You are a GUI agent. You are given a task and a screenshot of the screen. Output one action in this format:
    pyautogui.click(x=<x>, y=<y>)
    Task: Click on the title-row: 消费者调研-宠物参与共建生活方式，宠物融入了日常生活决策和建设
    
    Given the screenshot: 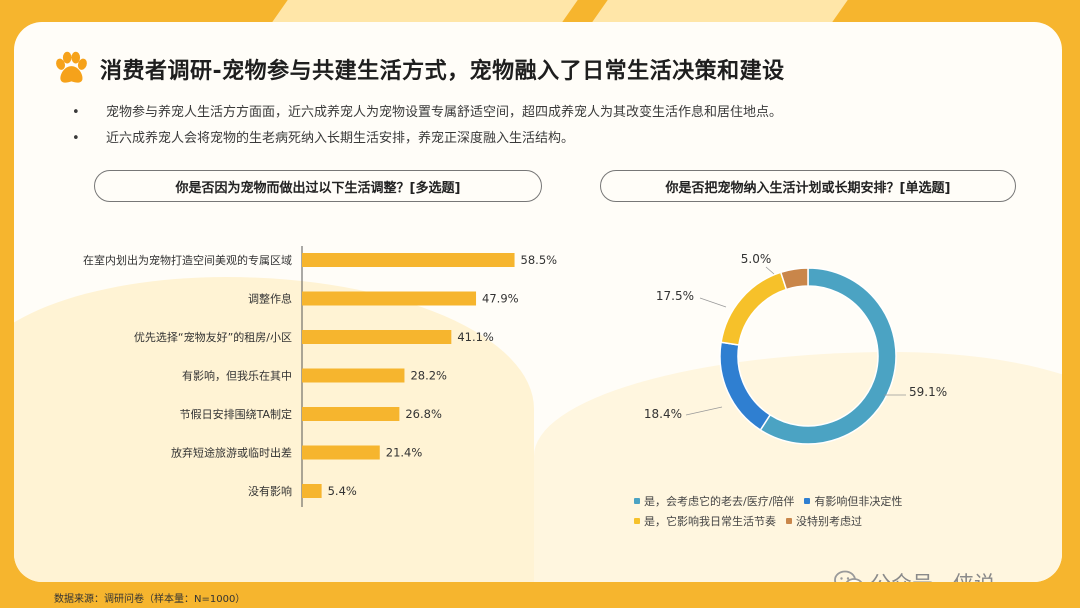 What is the action you would take?
    pyautogui.click(x=418, y=69)
    